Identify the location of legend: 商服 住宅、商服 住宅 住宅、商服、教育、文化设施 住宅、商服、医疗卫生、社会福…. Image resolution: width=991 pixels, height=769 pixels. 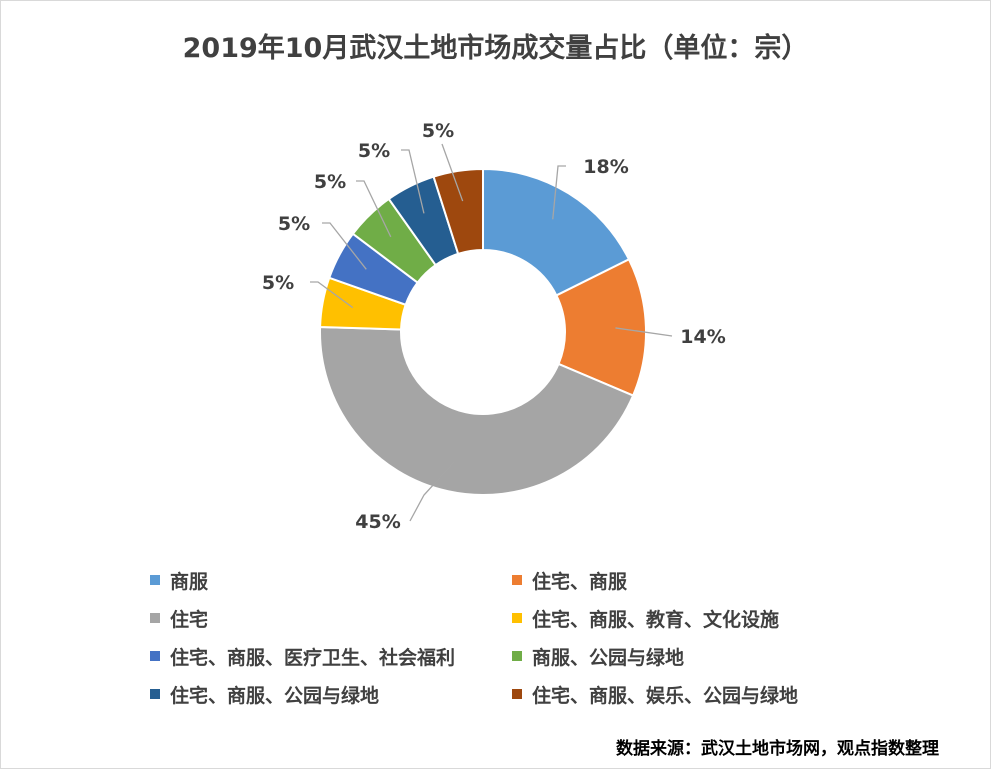
(510, 637).